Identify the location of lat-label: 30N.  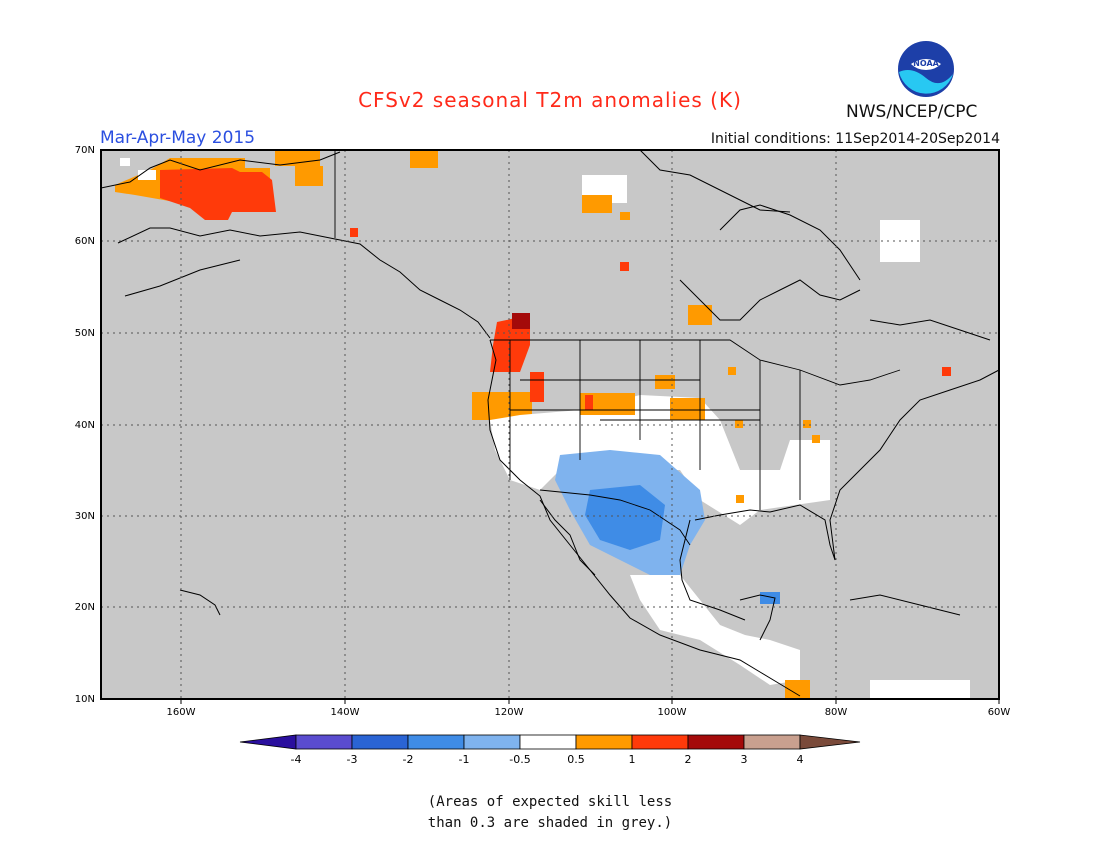
(85, 516).